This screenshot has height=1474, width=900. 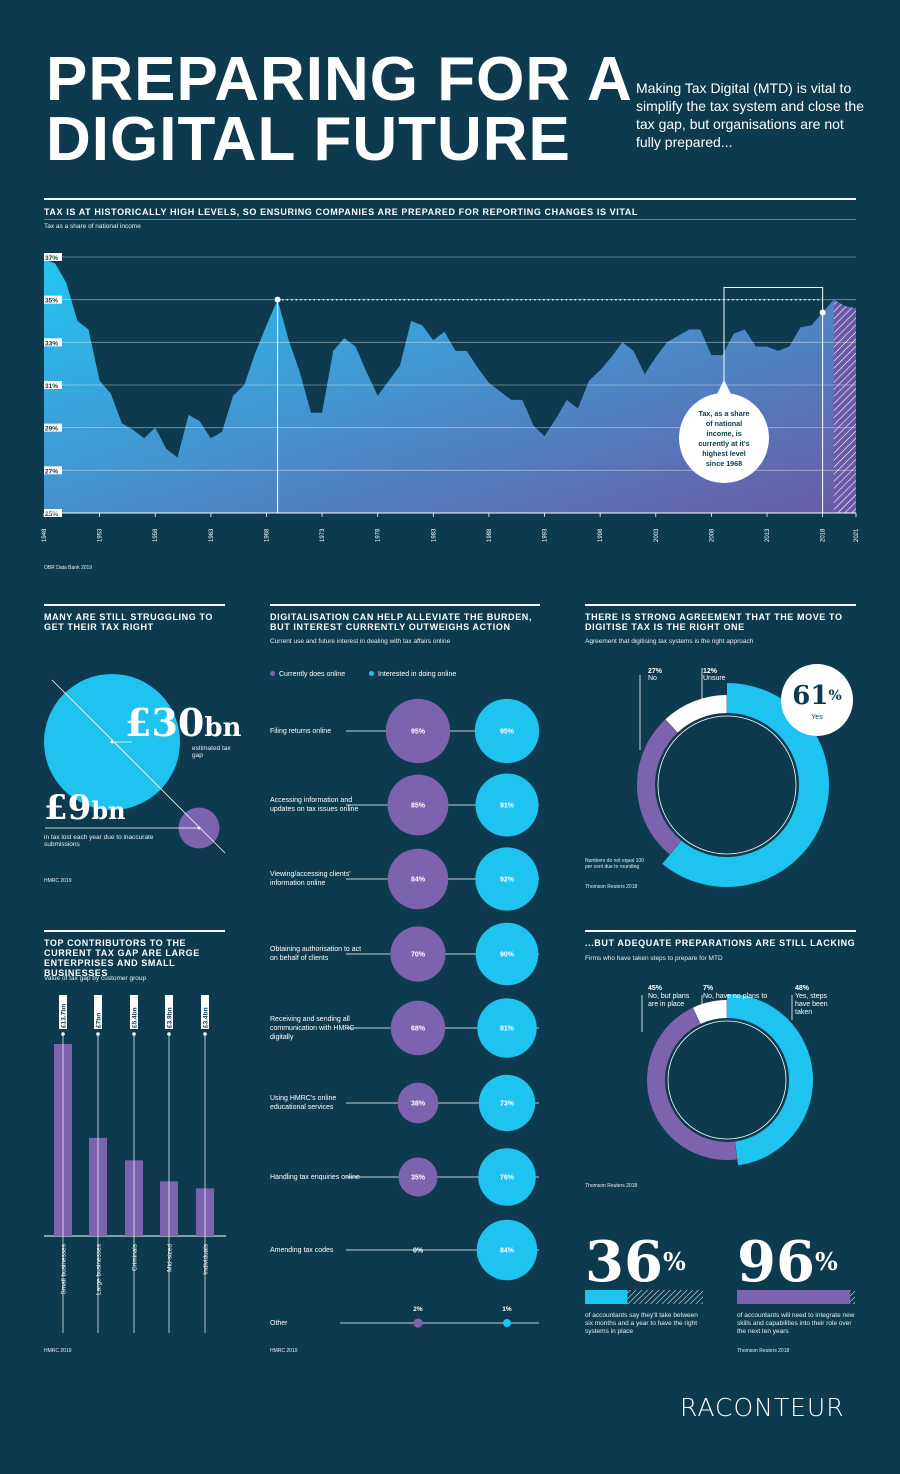 I want to click on donut1-no-label: 27% No, so click(x=655, y=675).